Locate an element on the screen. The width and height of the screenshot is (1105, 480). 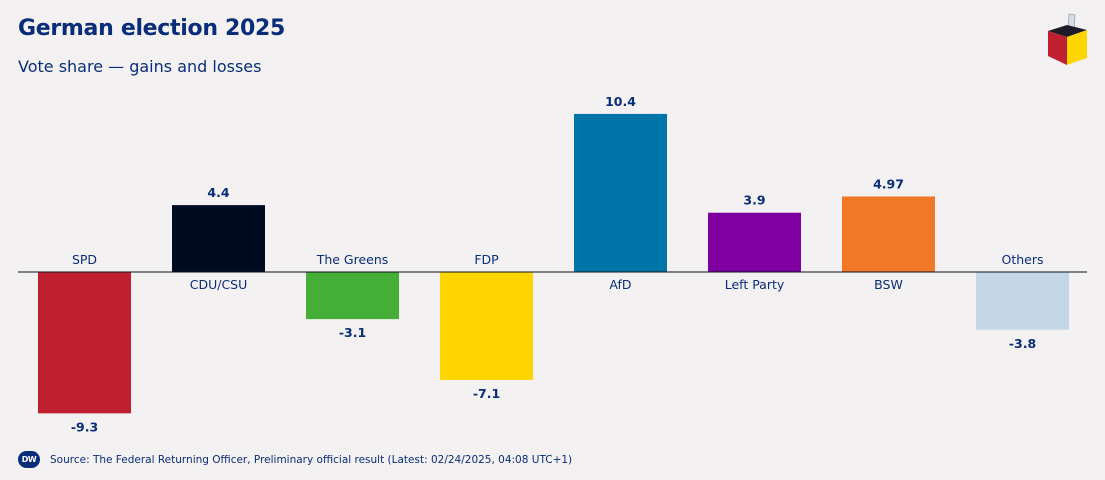
value-label: 4.97 is located at coordinates (888, 183).